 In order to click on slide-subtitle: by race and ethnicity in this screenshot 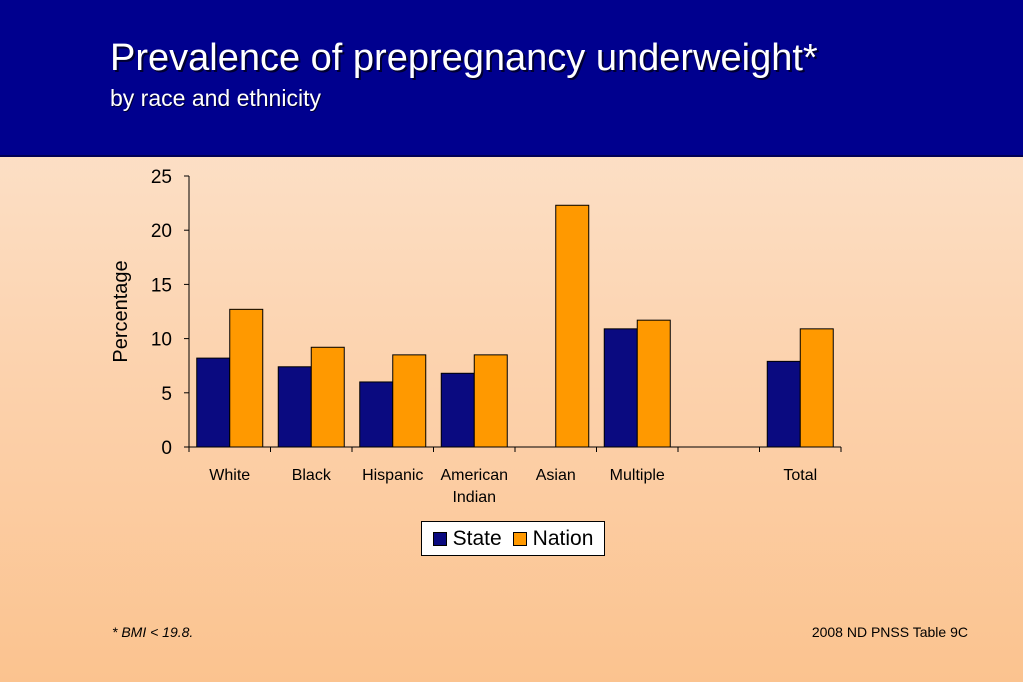, I will do `click(215, 98)`.